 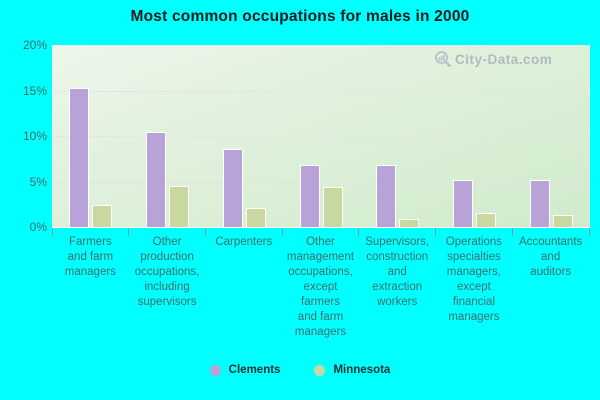 I want to click on magnifier-icon, so click(x=443, y=59).